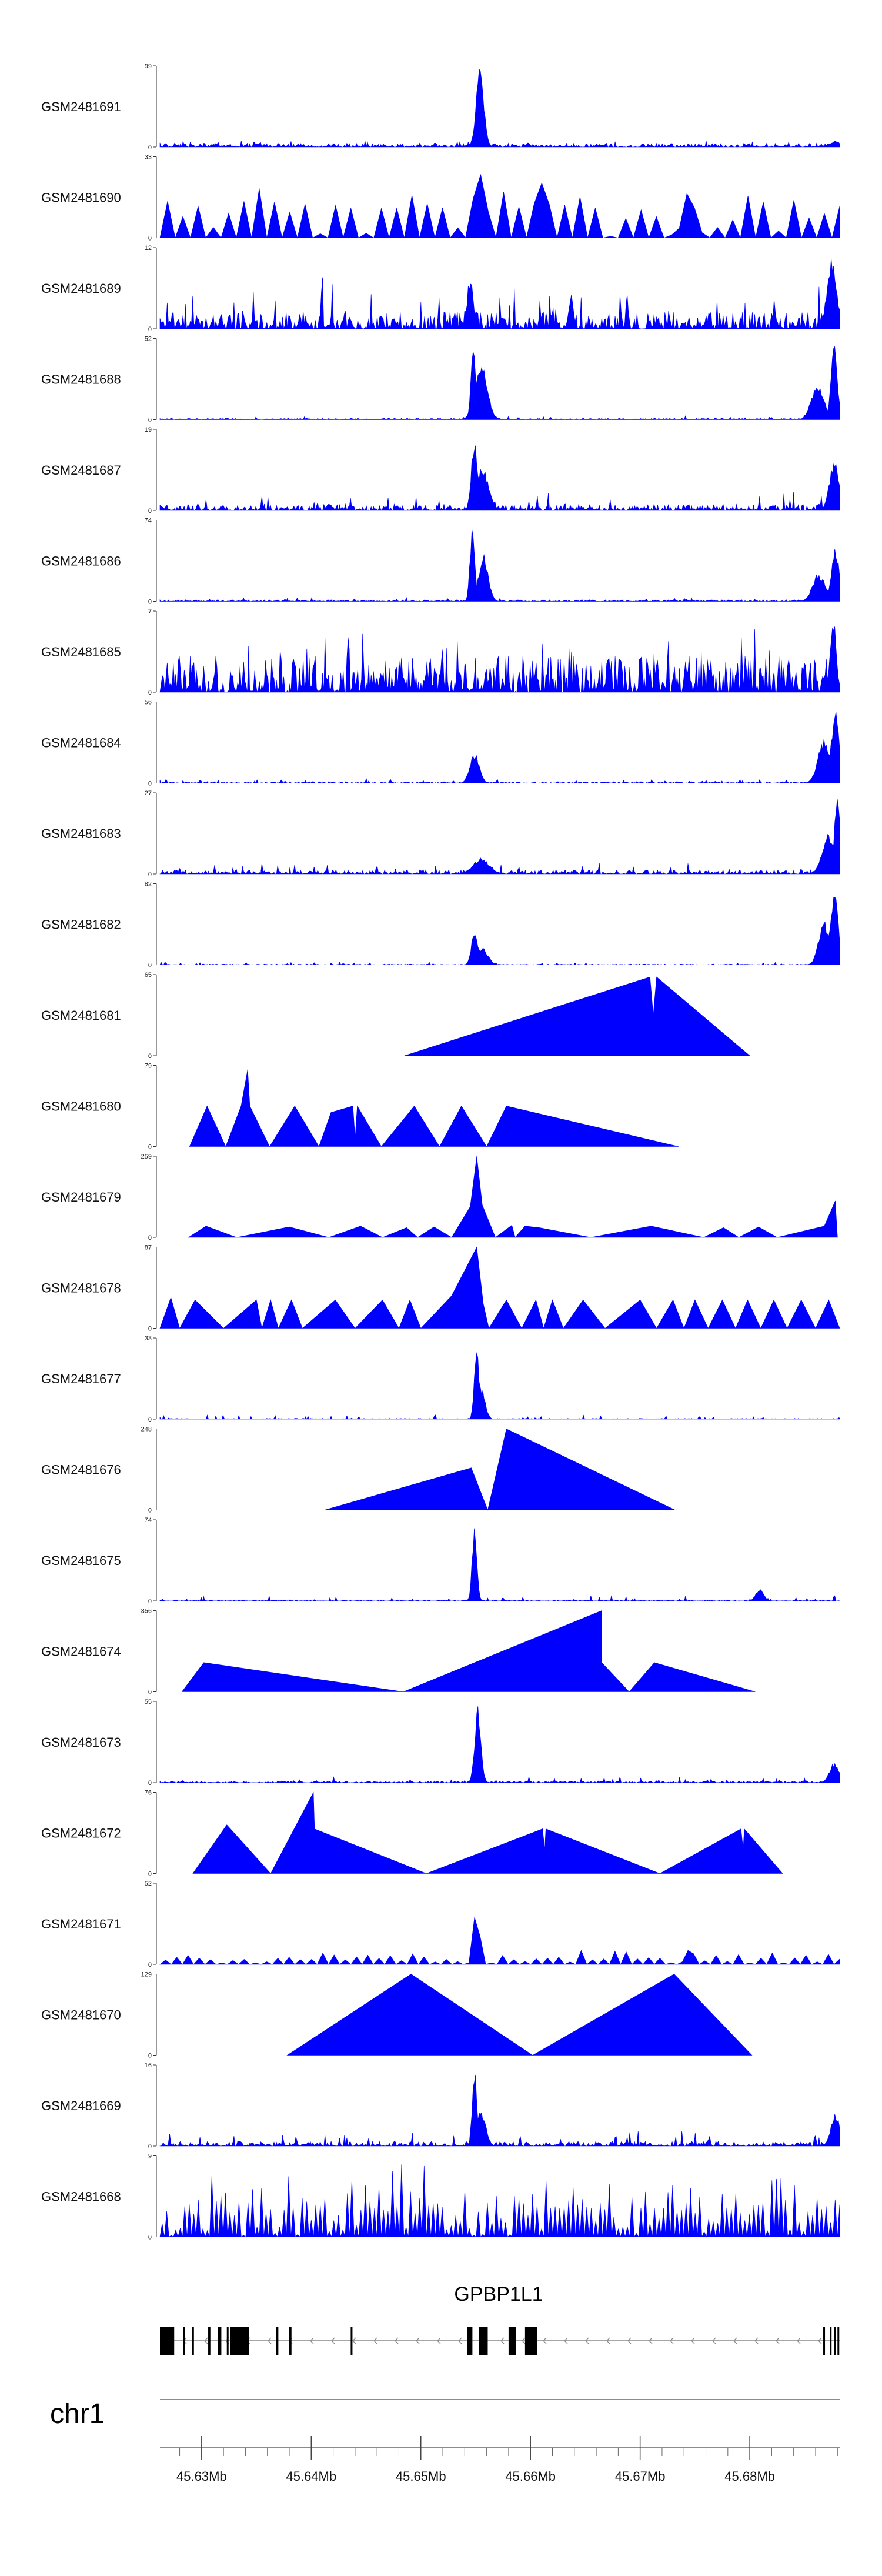 The height and width of the screenshot is (2576, 882). Describe the element at coordinates (81, 561) in the screenshot. I see `track-label: GSM2481686` at that location.